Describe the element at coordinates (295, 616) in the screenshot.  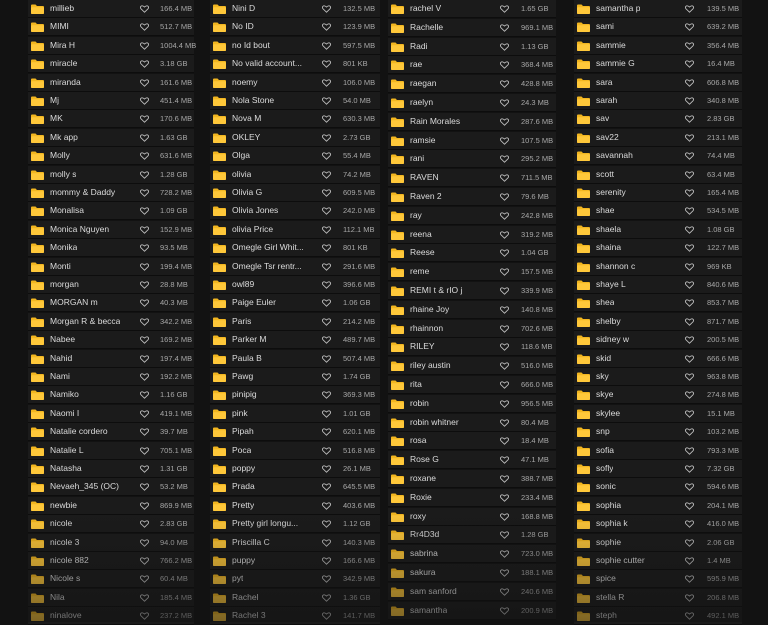
I see `folder-row: Rachel 3 141.7 MB` at that location.